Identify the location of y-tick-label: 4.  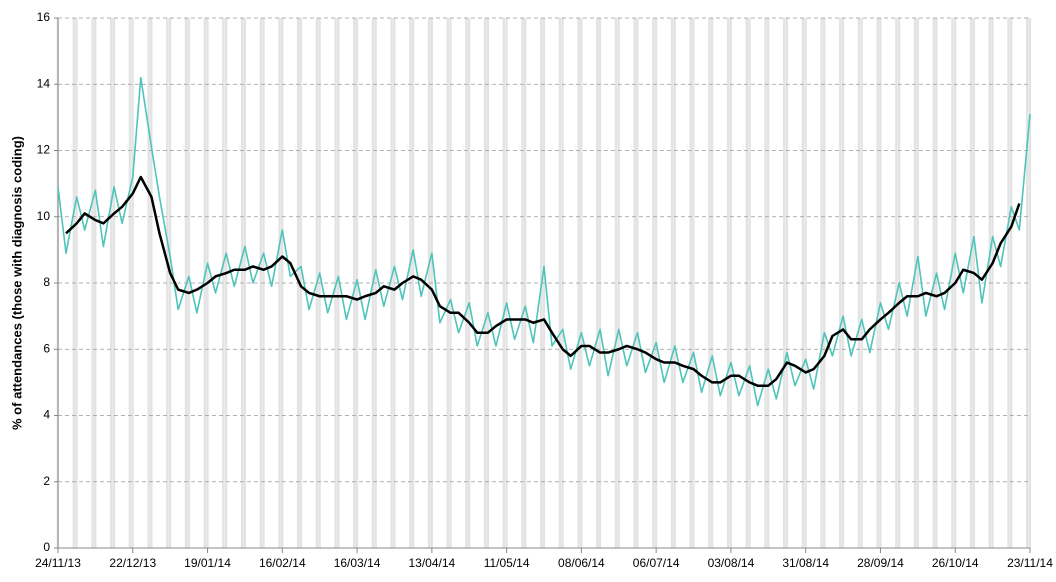
(46, 415).